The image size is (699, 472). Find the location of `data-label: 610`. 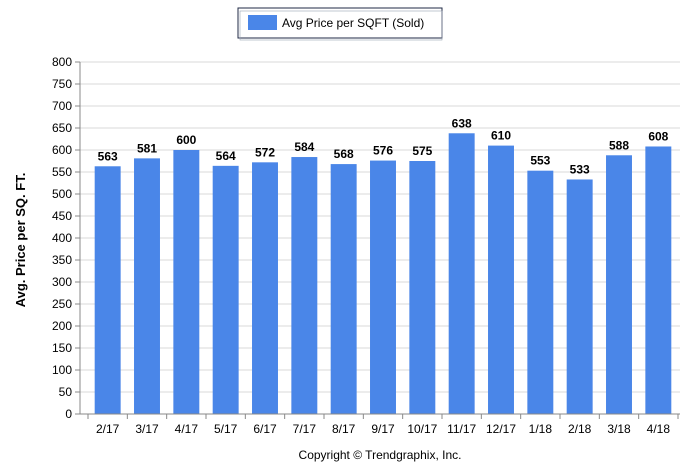

data-label: 610 is located at coordinates (501, 136).